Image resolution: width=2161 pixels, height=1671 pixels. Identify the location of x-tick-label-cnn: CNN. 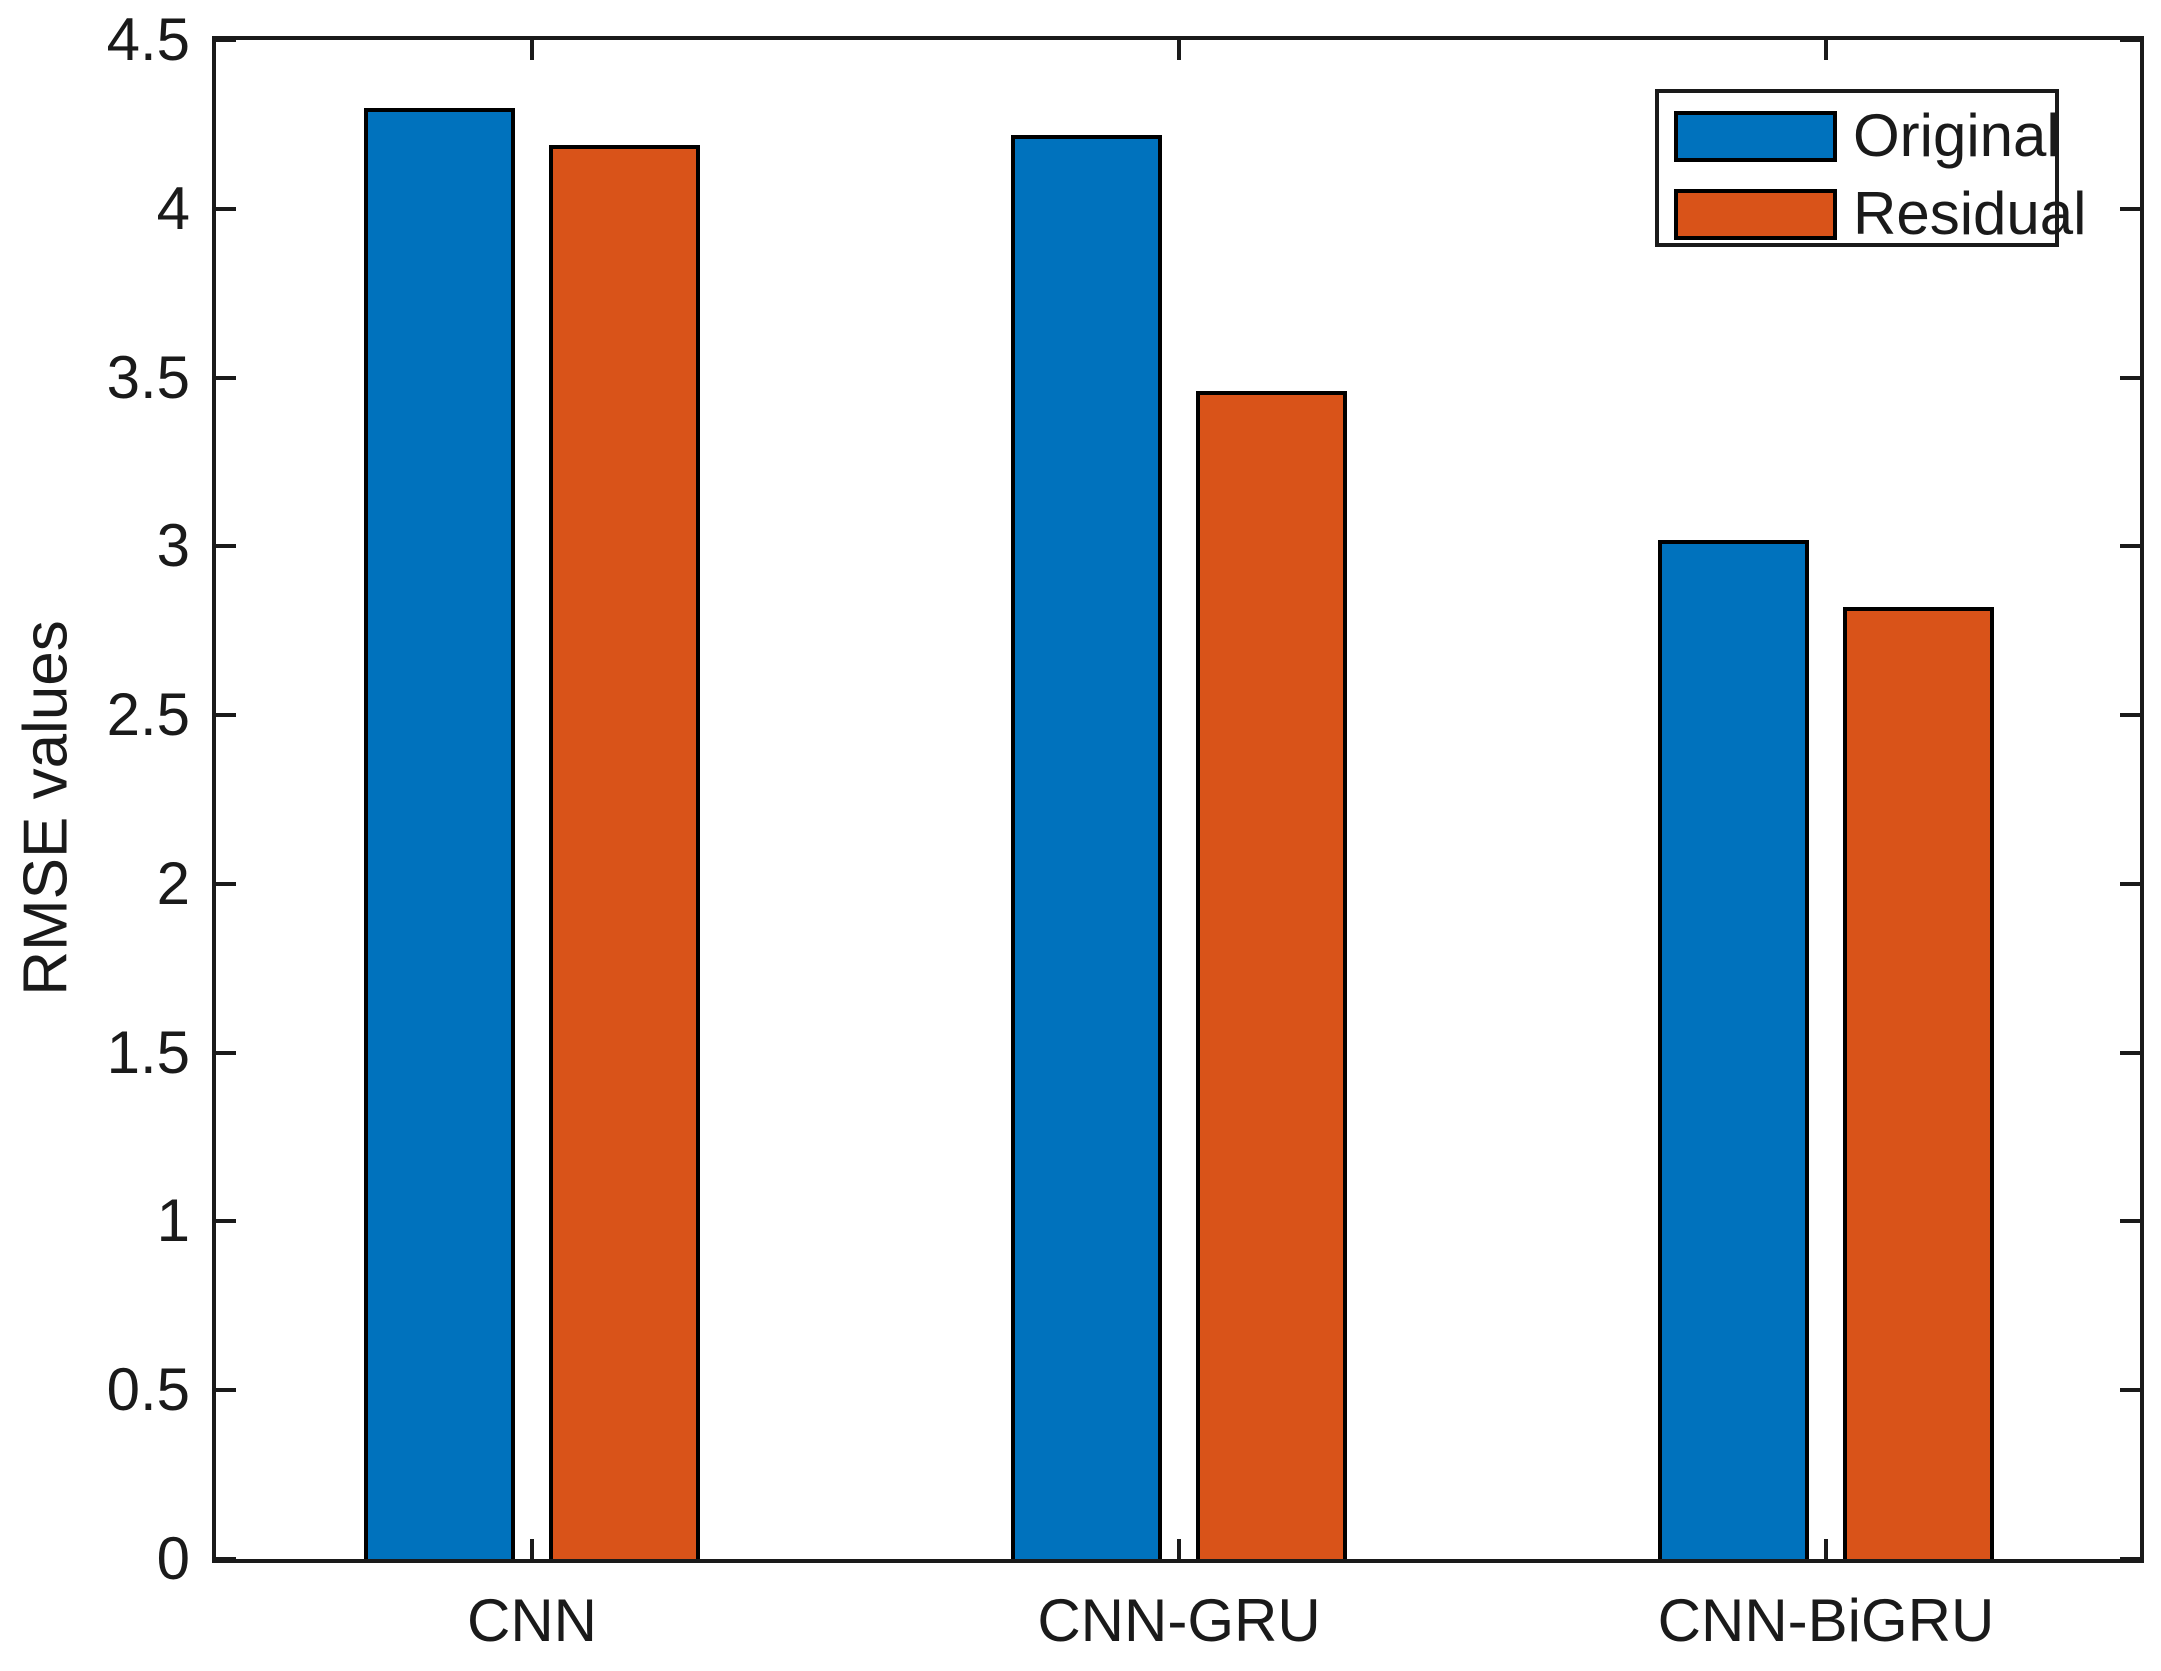
(532, 1620).